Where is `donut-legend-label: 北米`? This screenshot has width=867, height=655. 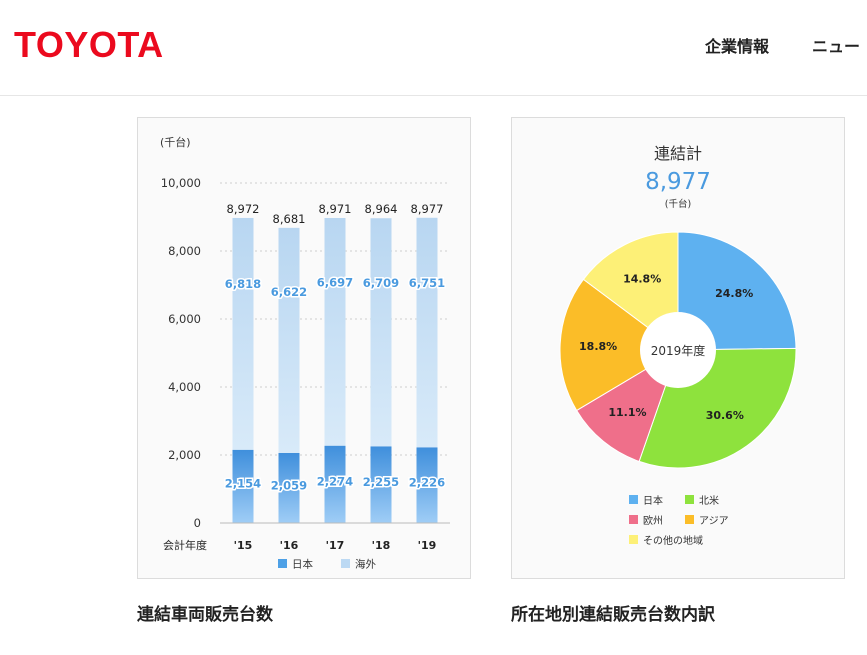 donut-legend-label: 北米 is located at coordinates (709, 500).